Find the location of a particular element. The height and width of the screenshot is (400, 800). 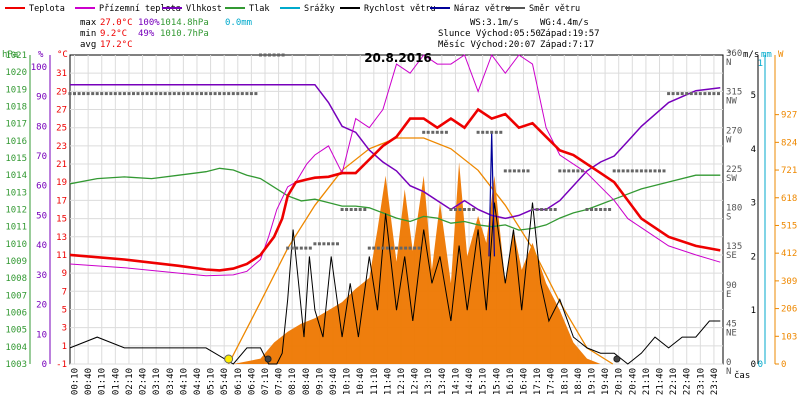

hpa-tick-label: 1009 is located at coordinates (16, 262).